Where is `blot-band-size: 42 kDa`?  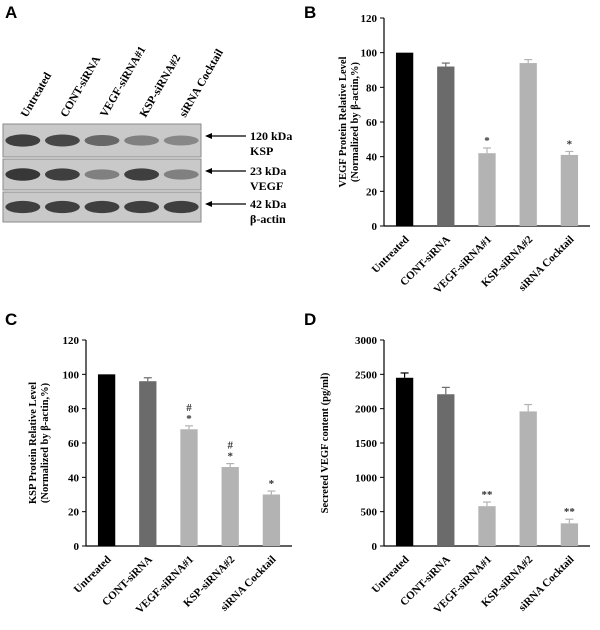
blot-band-size: 42 kDa is located at coordinates (268, 204).